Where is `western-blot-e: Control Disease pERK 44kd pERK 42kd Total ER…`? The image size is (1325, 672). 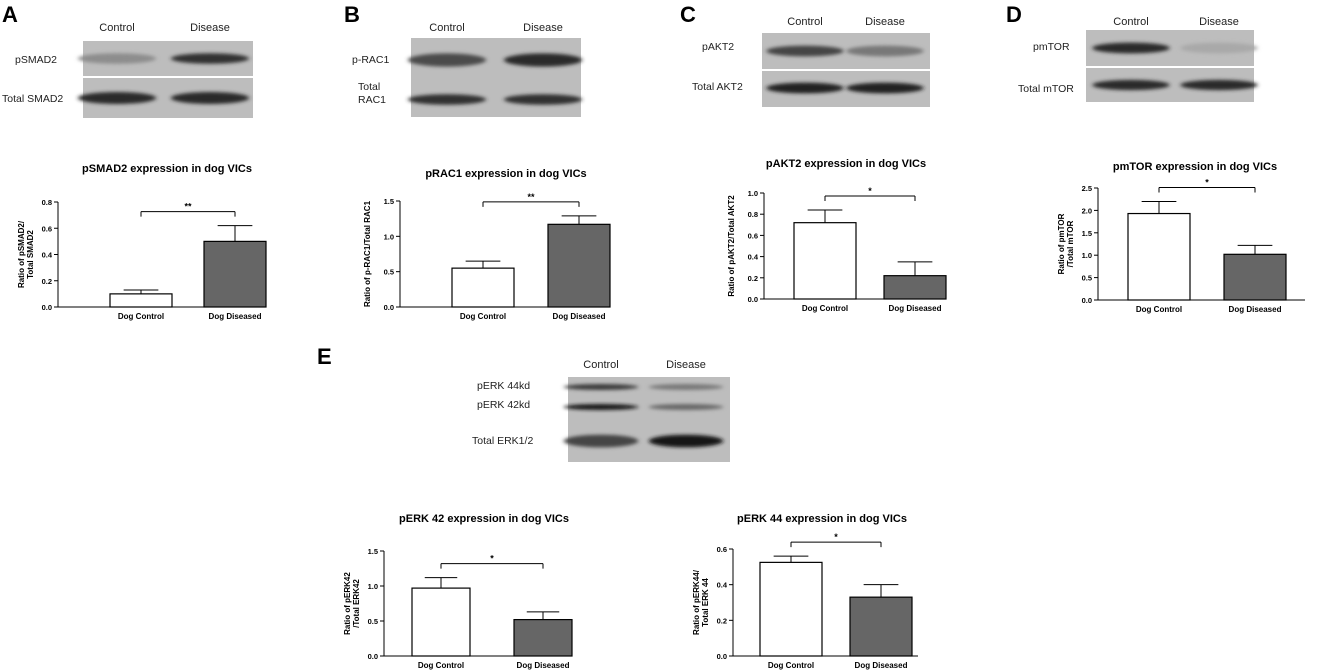
western-blot-e: Control Disease pERK 44kd pERK 42kd Total ER… is located at coordinates (601, 410).